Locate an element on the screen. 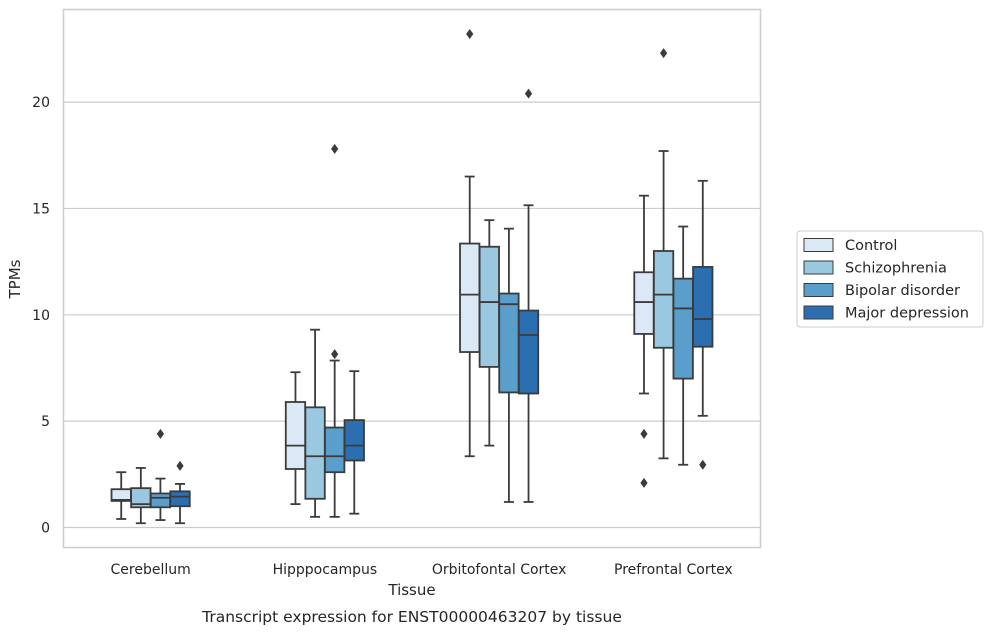 The height and width of the screenshot is (634, 993). x-tick-label: Orbitofontal Cortex is located at coordinates (499, 570).